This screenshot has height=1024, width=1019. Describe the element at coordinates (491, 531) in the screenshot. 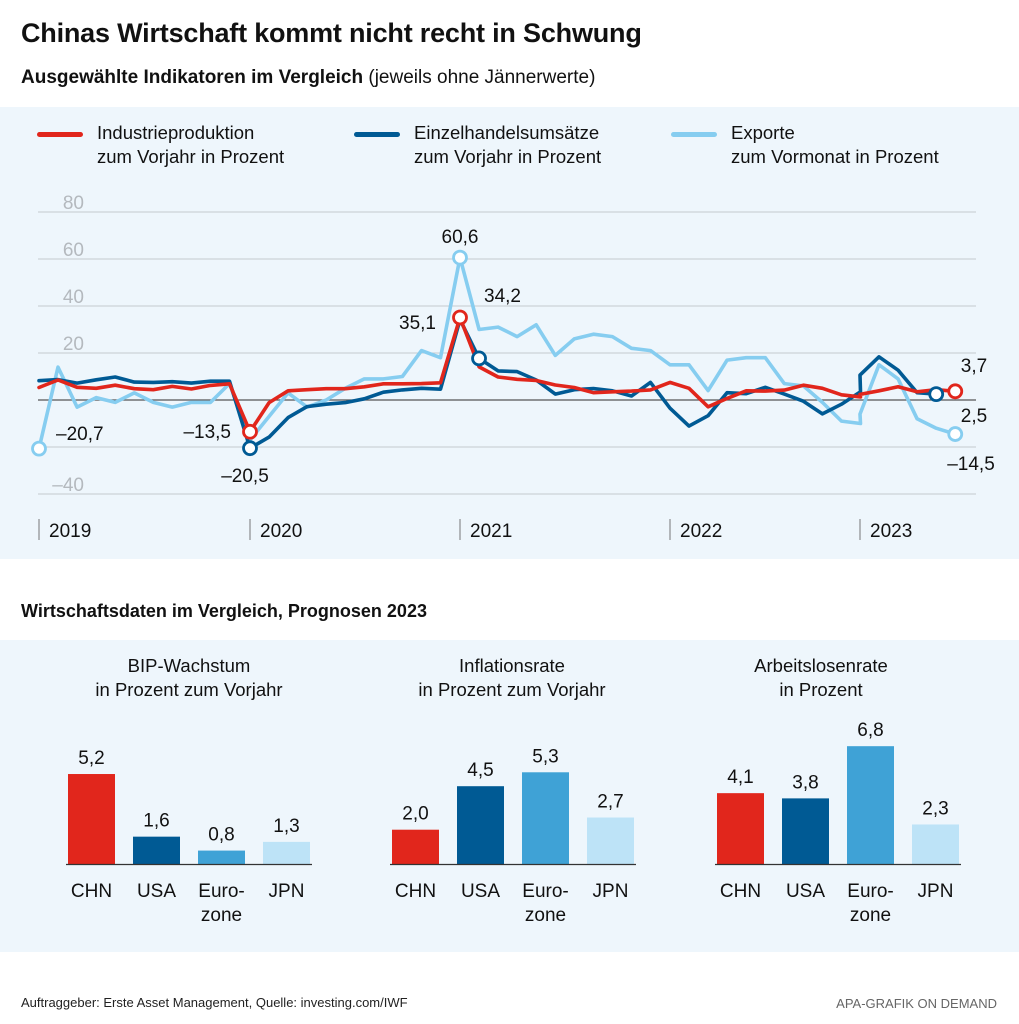

I see `x-tick-label: 2021` at that location.